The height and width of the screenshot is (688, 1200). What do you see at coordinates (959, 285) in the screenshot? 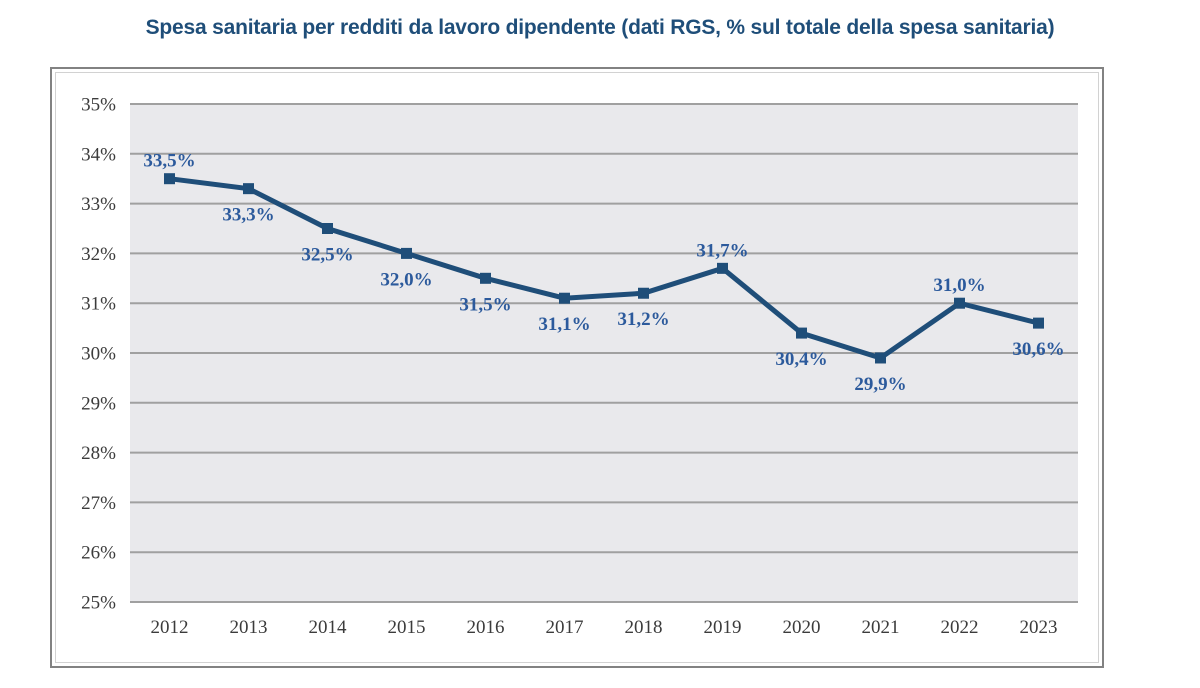
I see `data-point-label: 31,0%` at bounding box center [959, 285].